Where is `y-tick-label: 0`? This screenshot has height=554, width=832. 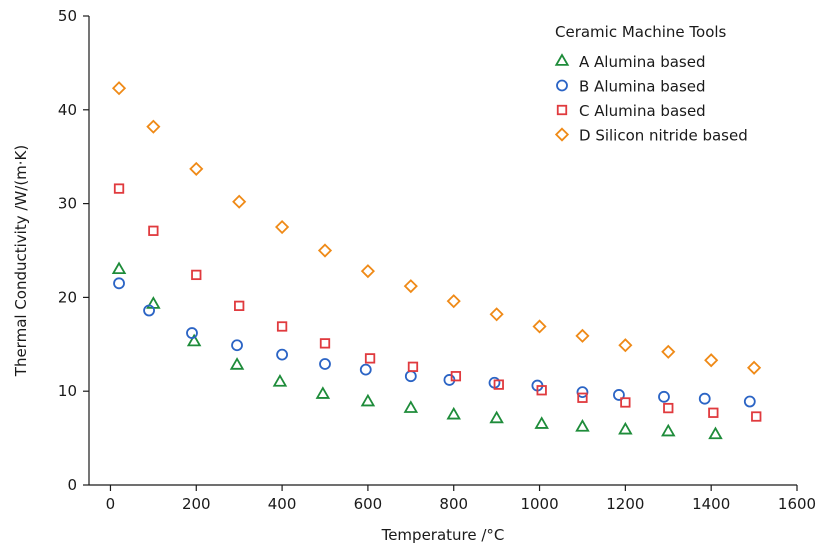 y-tick-label: 0 is located at coordinates (72, 485).